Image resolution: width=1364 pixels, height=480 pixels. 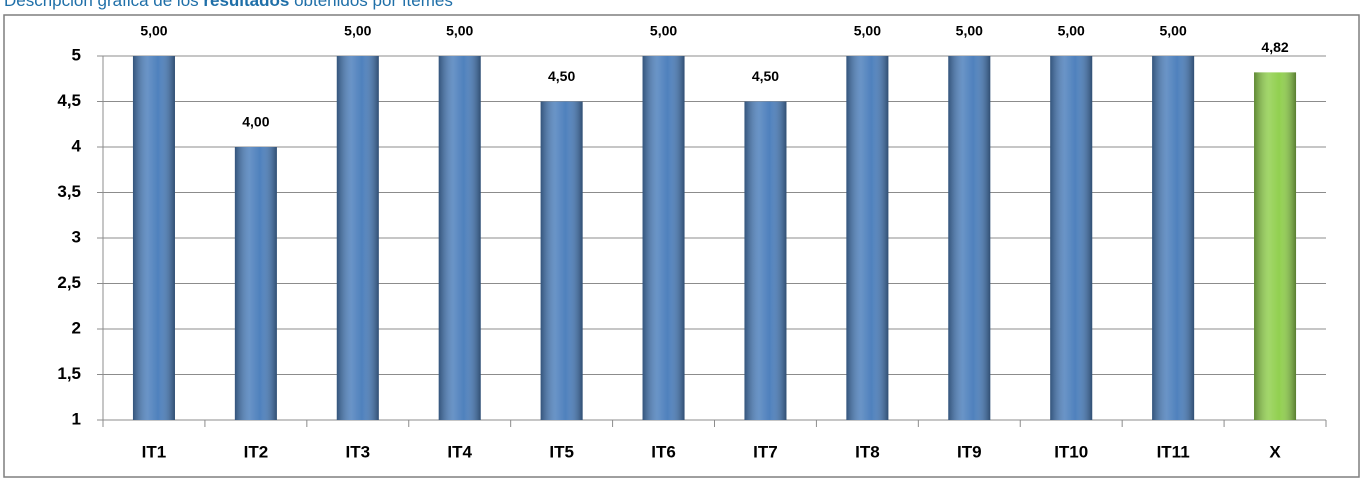 I want to click on y-tick-label: 2, so click(x=76, y=327).